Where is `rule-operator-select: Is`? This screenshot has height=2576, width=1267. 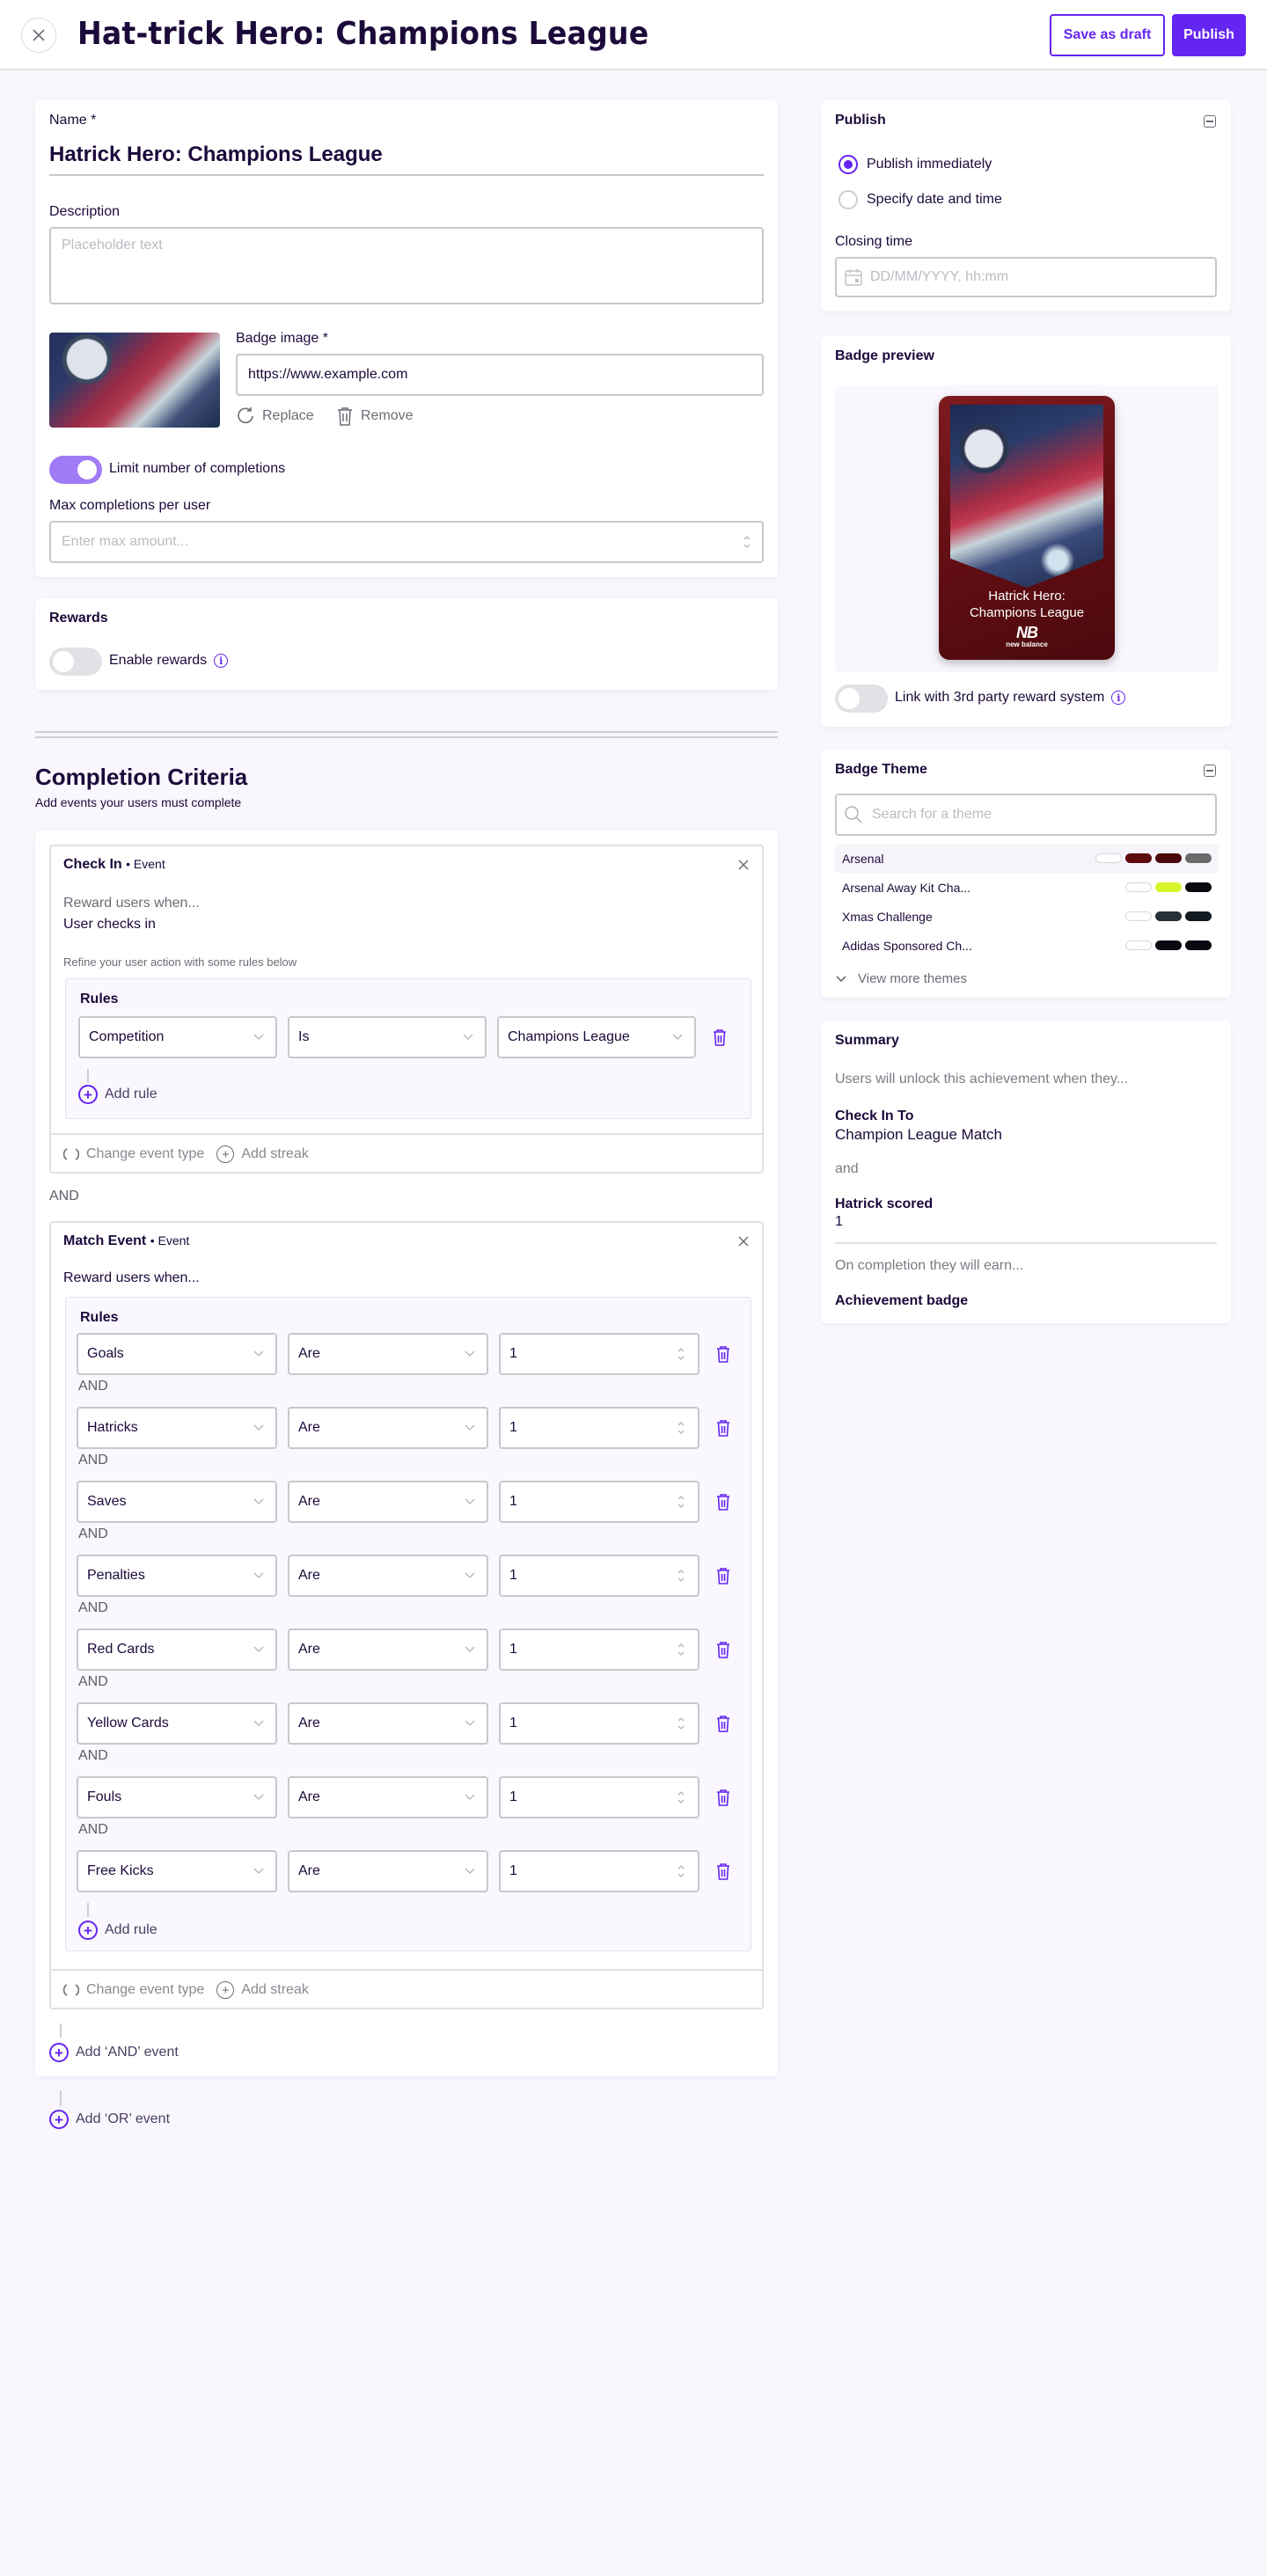
rule-operator-select: Is is located at coordinates (387, 1037).